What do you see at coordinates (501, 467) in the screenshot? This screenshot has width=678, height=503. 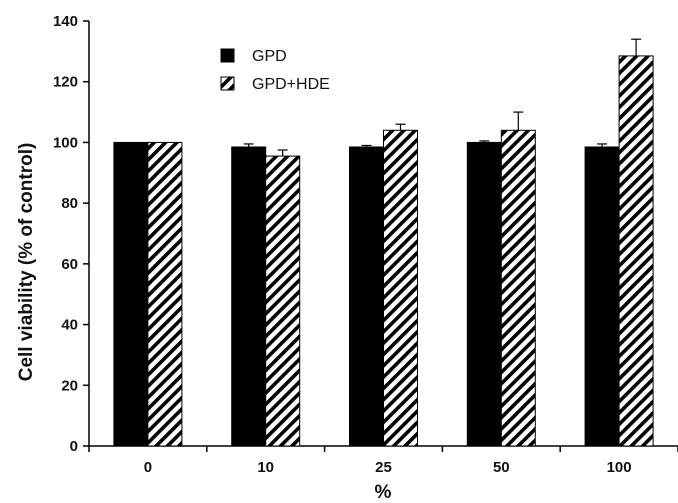 I see `x-tick-label: 50` at bounding box center [501, 467].